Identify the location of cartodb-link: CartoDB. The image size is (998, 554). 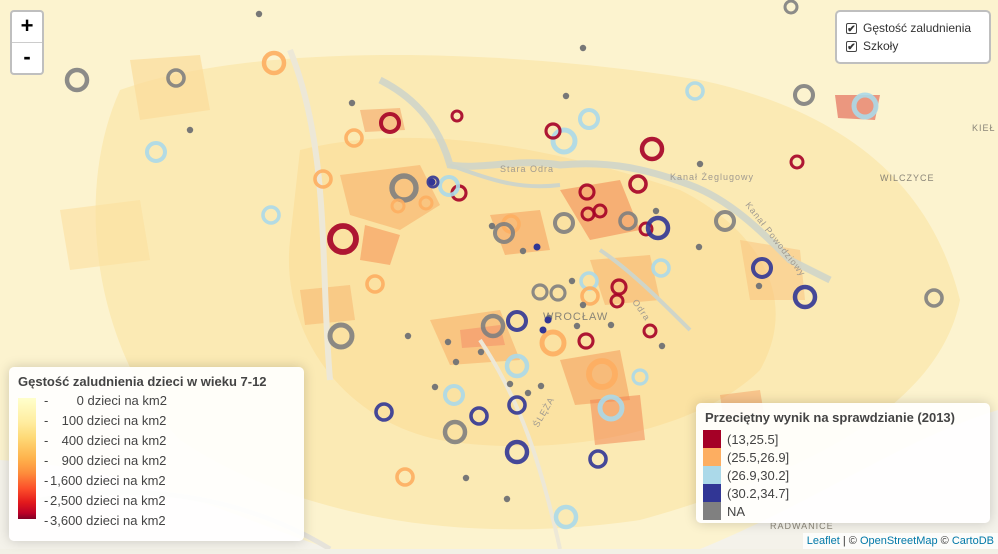
(972, 541).